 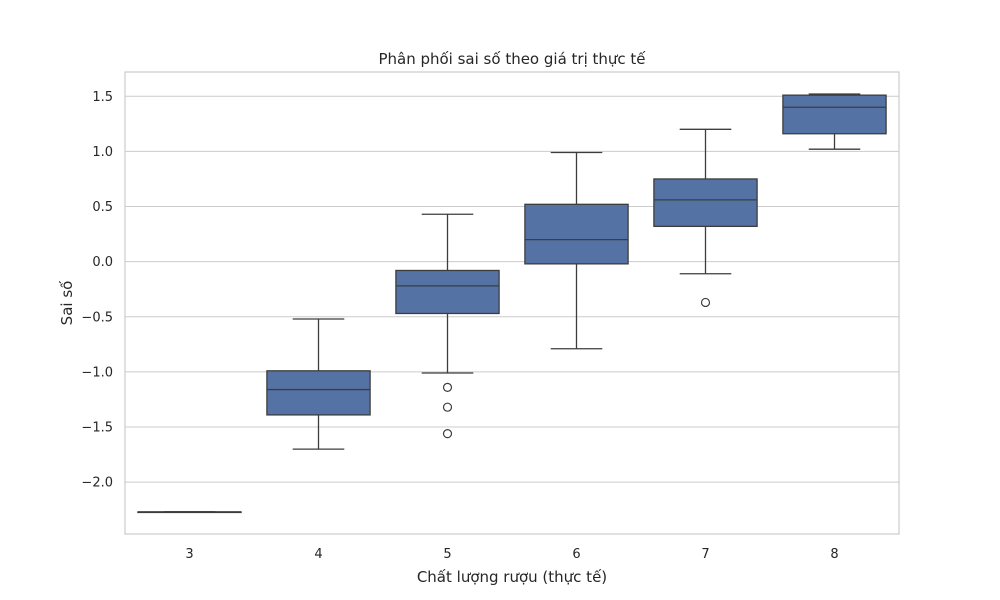 What do you see at coordinates (447, 554) in the screenshot?
I see `x-tick-label: 5` at bounding box center [447, 554].